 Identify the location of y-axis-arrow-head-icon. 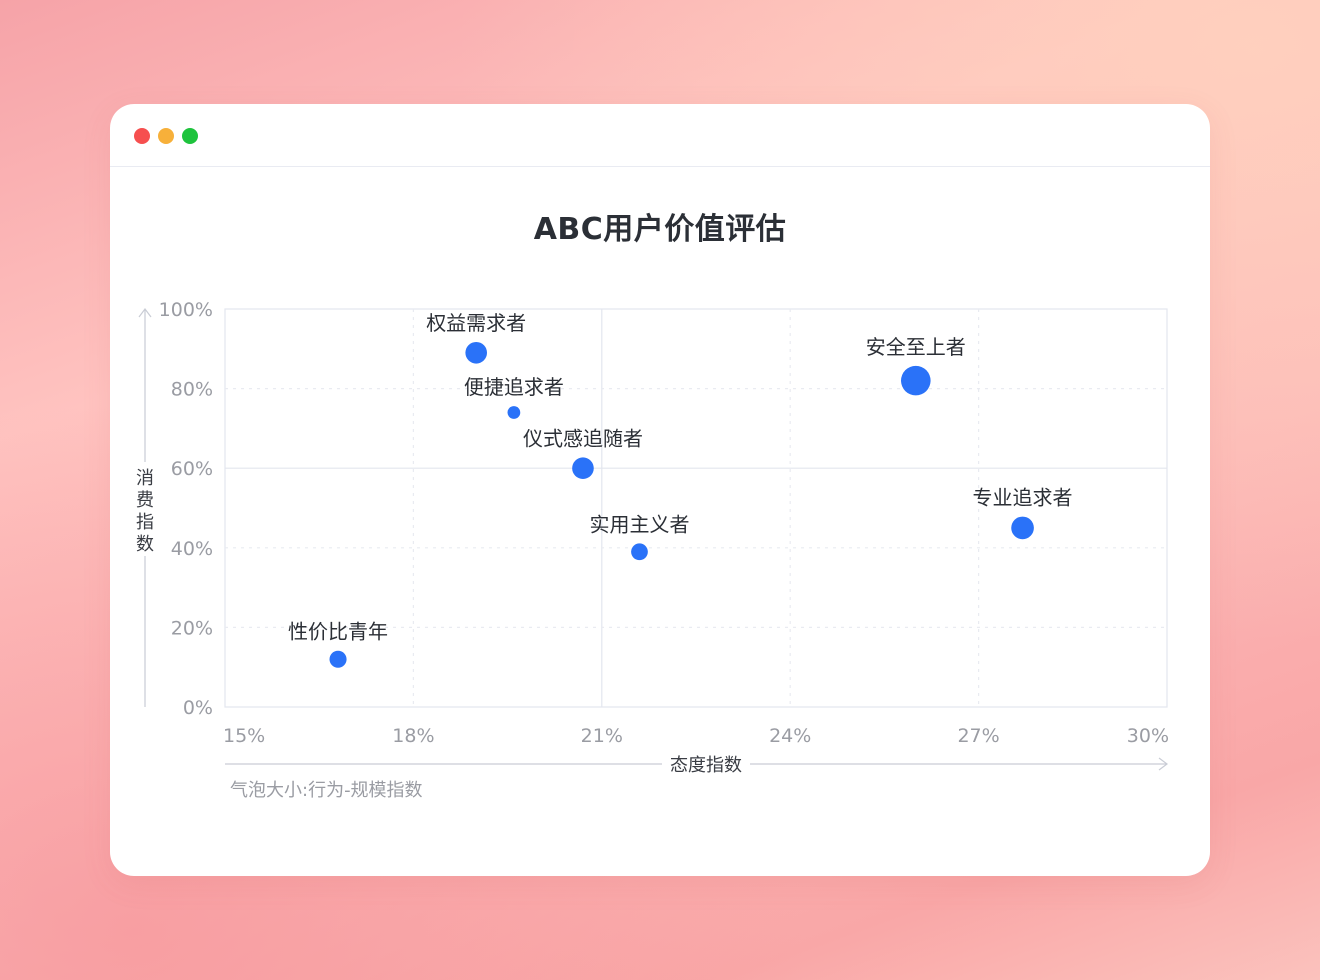
(145, 313).